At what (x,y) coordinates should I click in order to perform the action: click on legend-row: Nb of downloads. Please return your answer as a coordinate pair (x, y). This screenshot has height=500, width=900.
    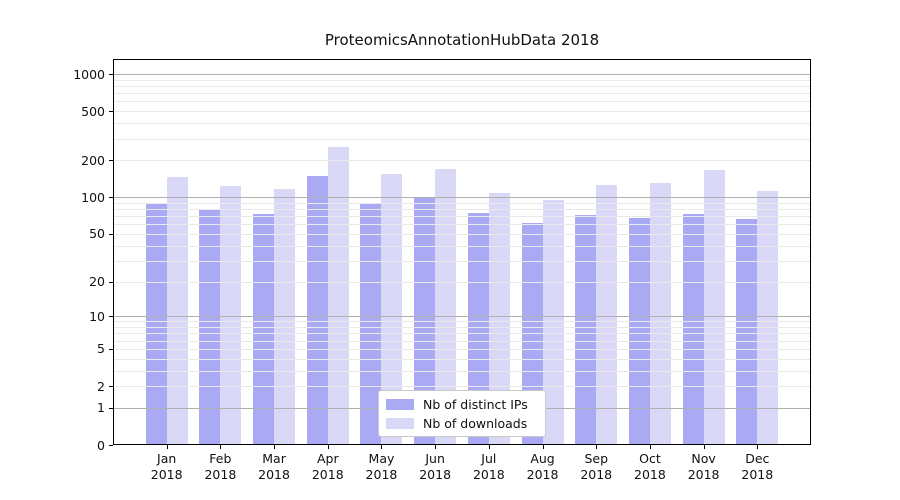
    Looking at the image, I should click on (461, 423).